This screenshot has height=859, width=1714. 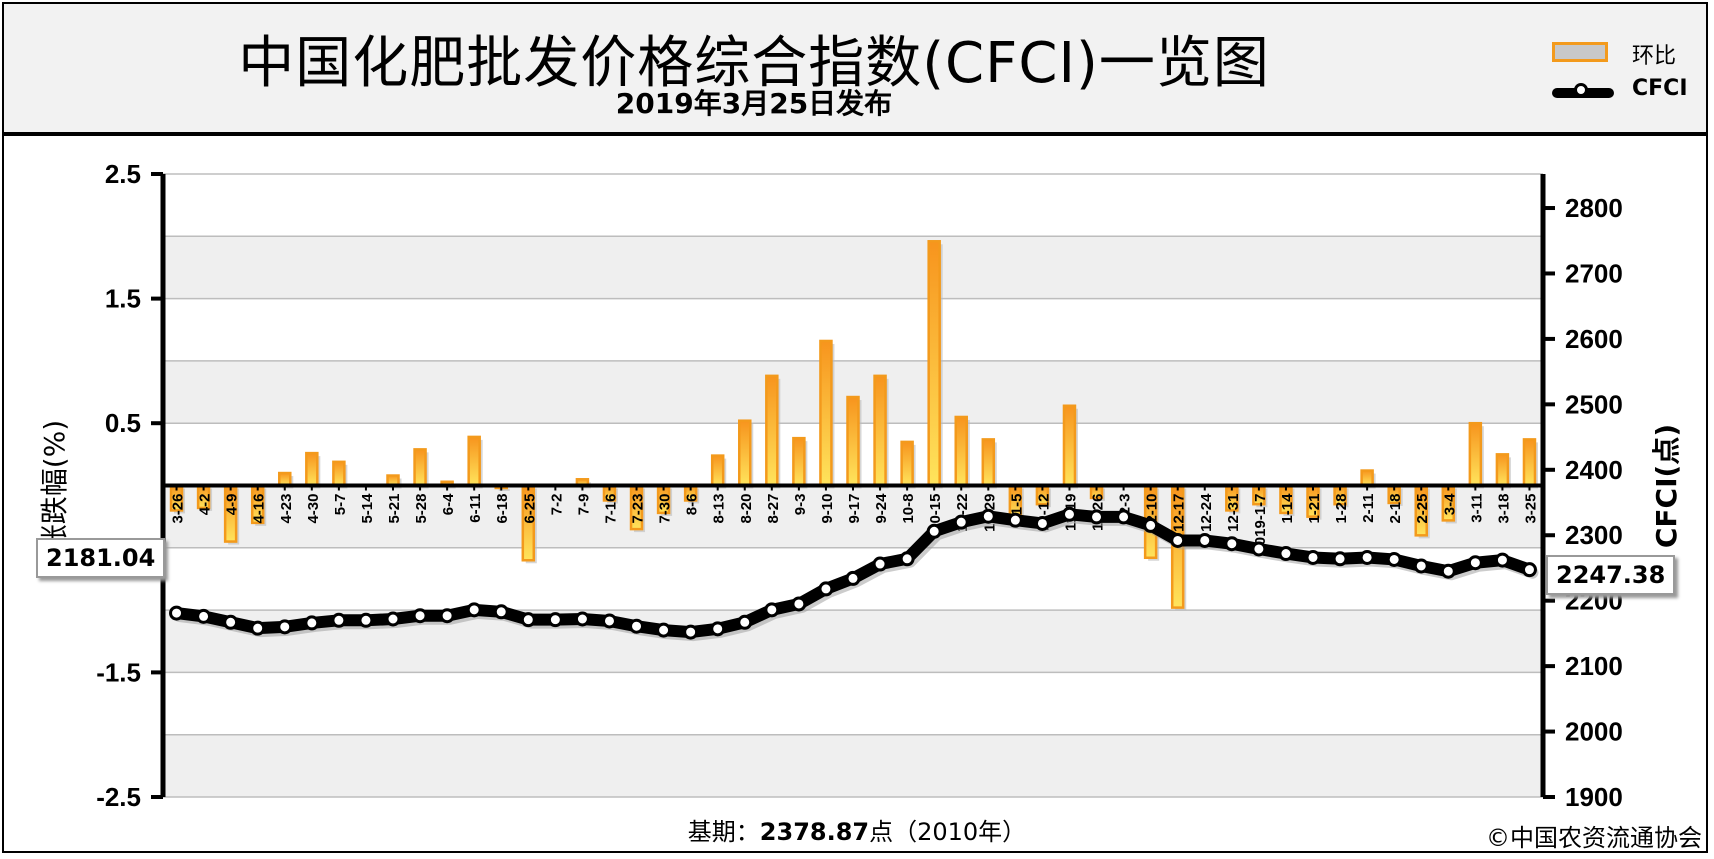 I want to click on x-axis-tick-label: 7-23, so click(x=638, y=509).